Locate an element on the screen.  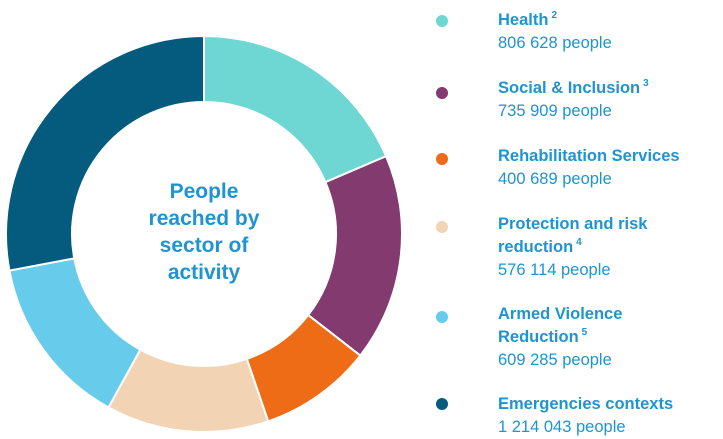
legend-label: Rehabilitation Services is located at coordinates (589, 156).